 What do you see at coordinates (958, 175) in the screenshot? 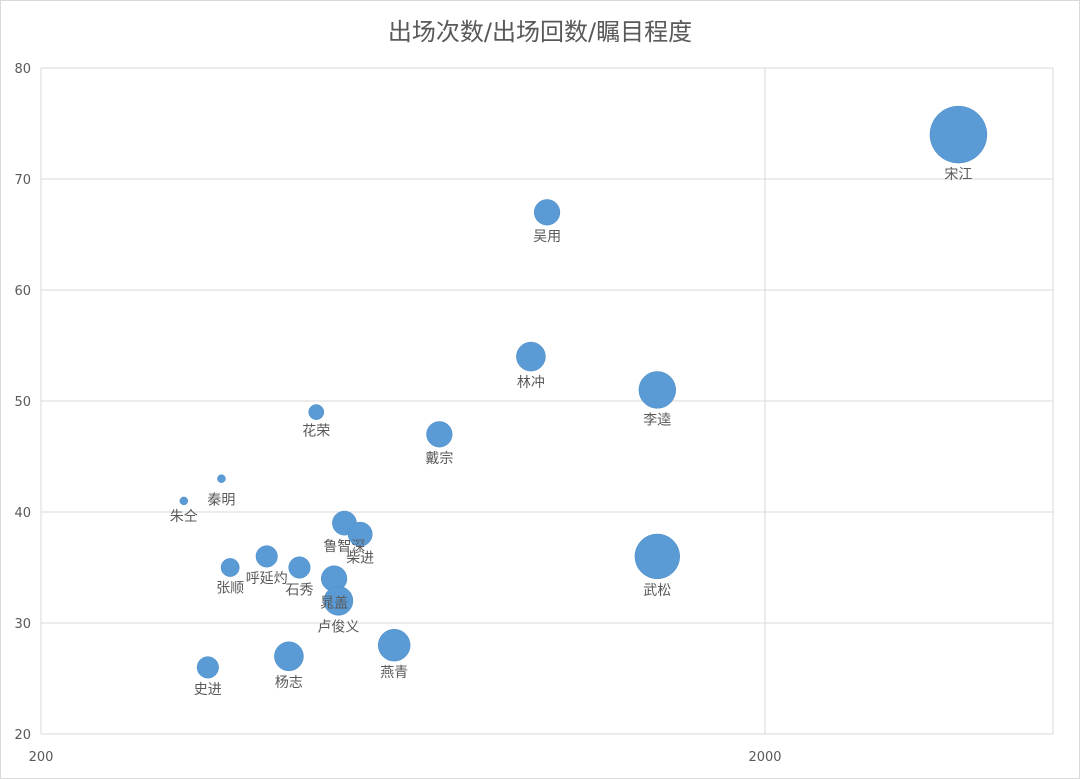
I see `point-label: 宋江` at bounding box center [958, 175].